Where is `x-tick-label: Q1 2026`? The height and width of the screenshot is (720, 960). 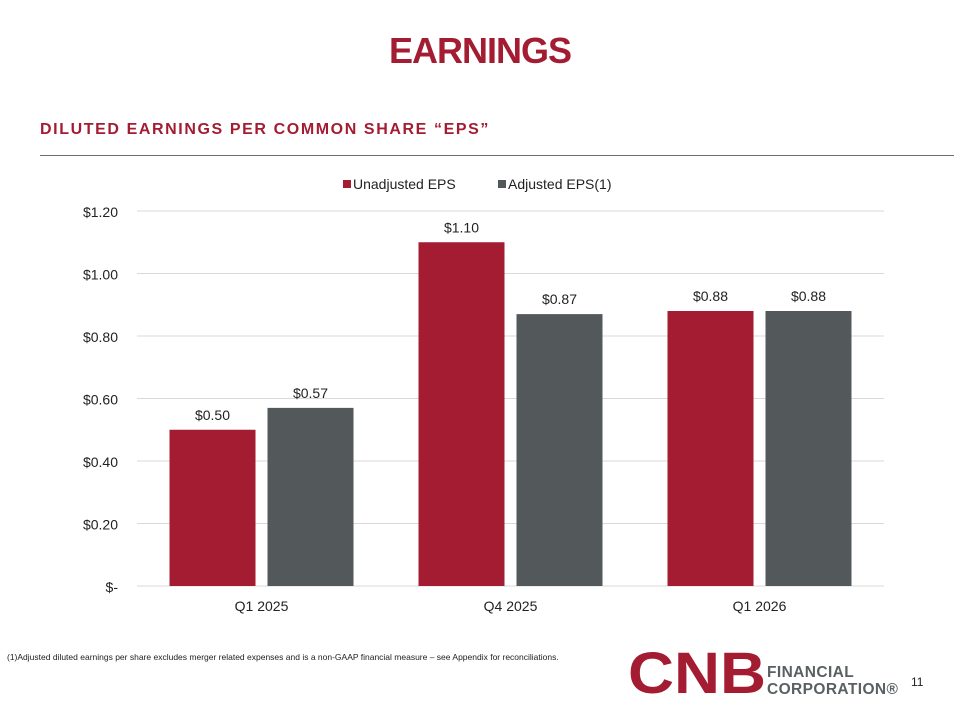 x-tick-label: Q1 2026 is located at coordinates (760, 606).